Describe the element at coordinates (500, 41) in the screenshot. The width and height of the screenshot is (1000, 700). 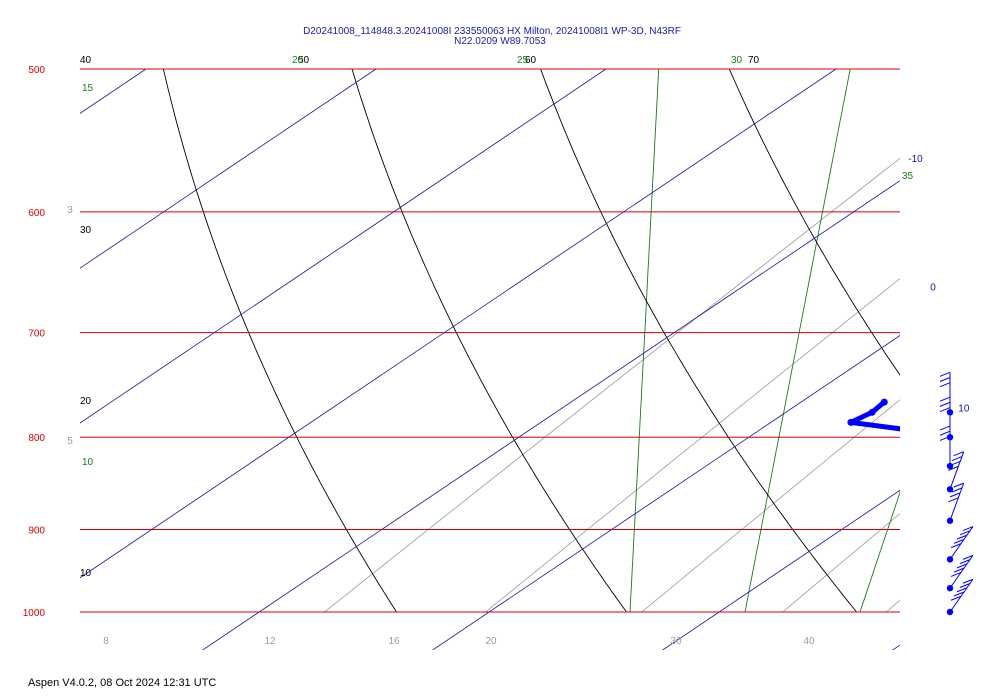
I see `chart-title-line2: N22.0209 W89.7053` at that location.